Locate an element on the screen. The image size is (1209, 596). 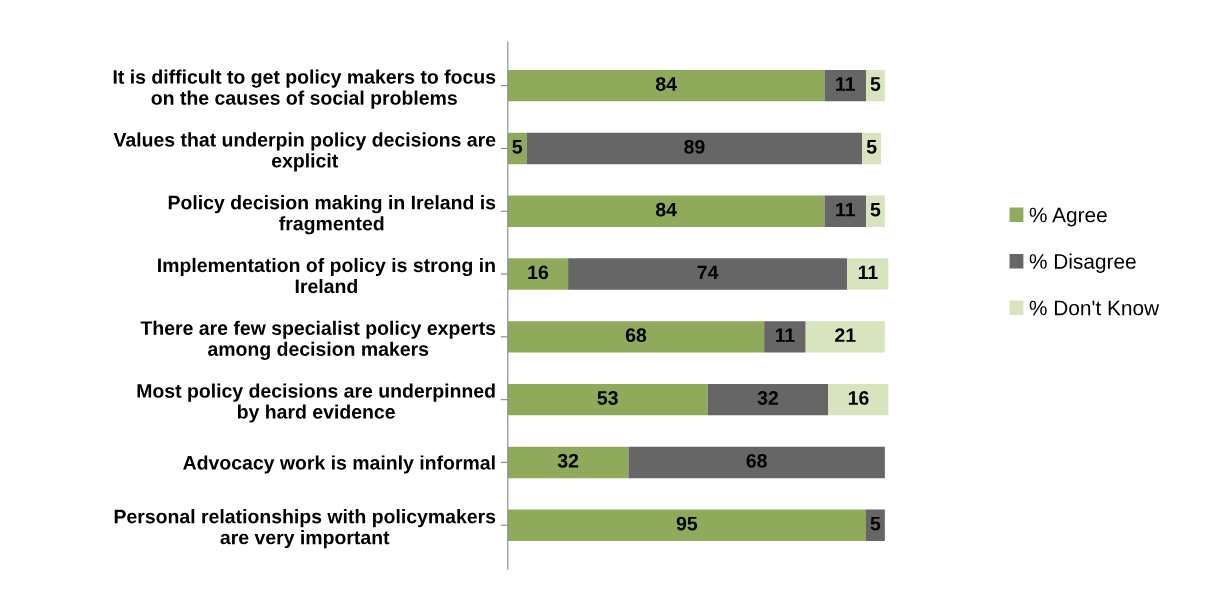
legend-label: % Disagree is located at coordinates (1082, 263).